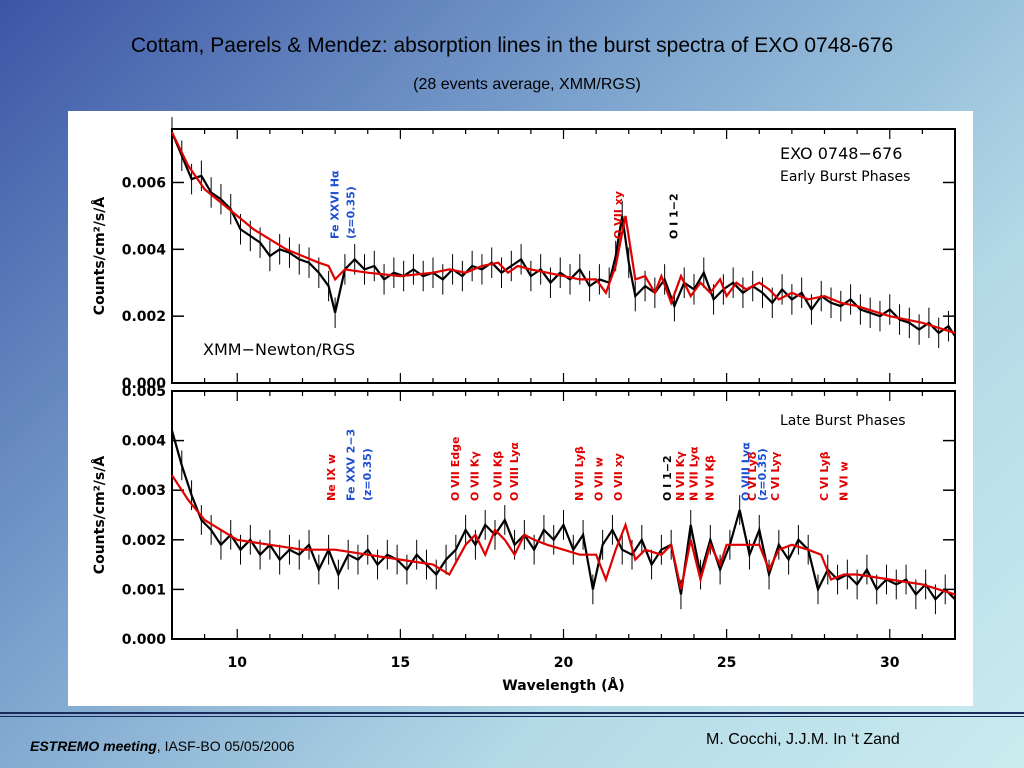  What do you see at coordinates (144, 491) in the screenshot?
I see `y-tick-label-1: 0.003` at bounding box center [144, 491].